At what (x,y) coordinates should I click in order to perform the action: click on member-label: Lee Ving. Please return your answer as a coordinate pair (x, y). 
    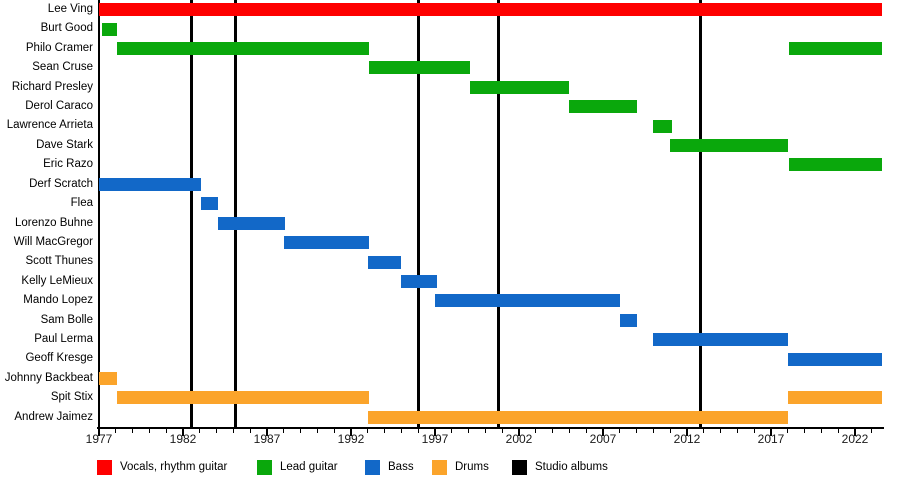
    Looking at the image, I should click on (70, 9).